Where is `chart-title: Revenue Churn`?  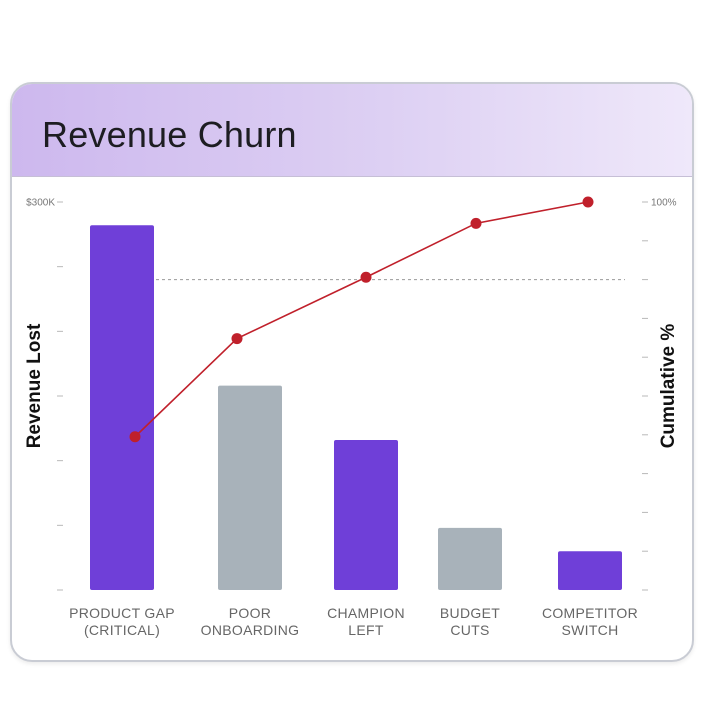
chart-title: Revenue Churn is located at coordinates (169, 134).